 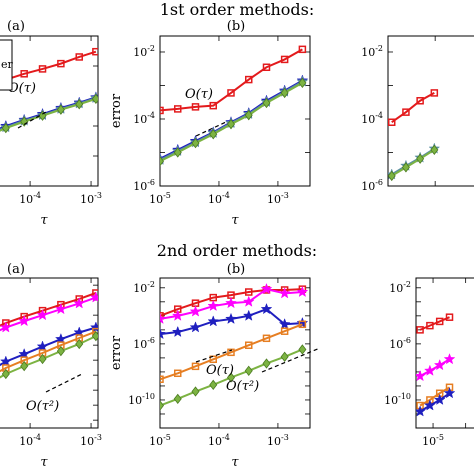 I want to click on y-tick-label: 10⁻⁴, so click(x=372, y=118).